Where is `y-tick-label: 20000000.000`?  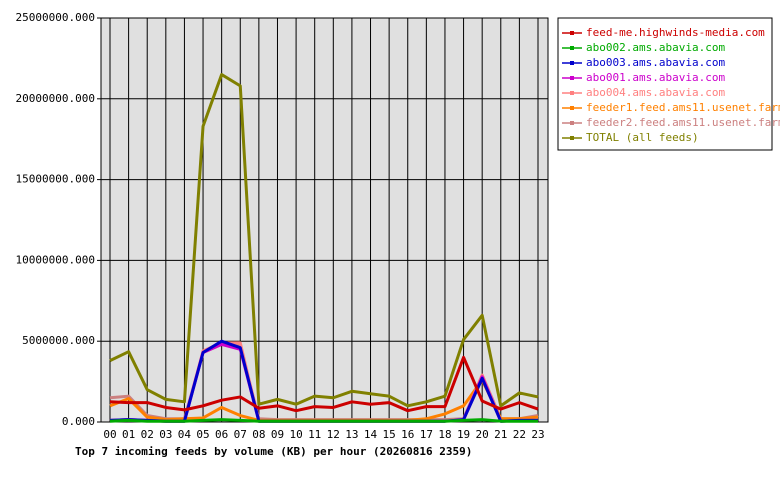
y-tick-label: 20000000.000 is located at coordinates (55, 98).